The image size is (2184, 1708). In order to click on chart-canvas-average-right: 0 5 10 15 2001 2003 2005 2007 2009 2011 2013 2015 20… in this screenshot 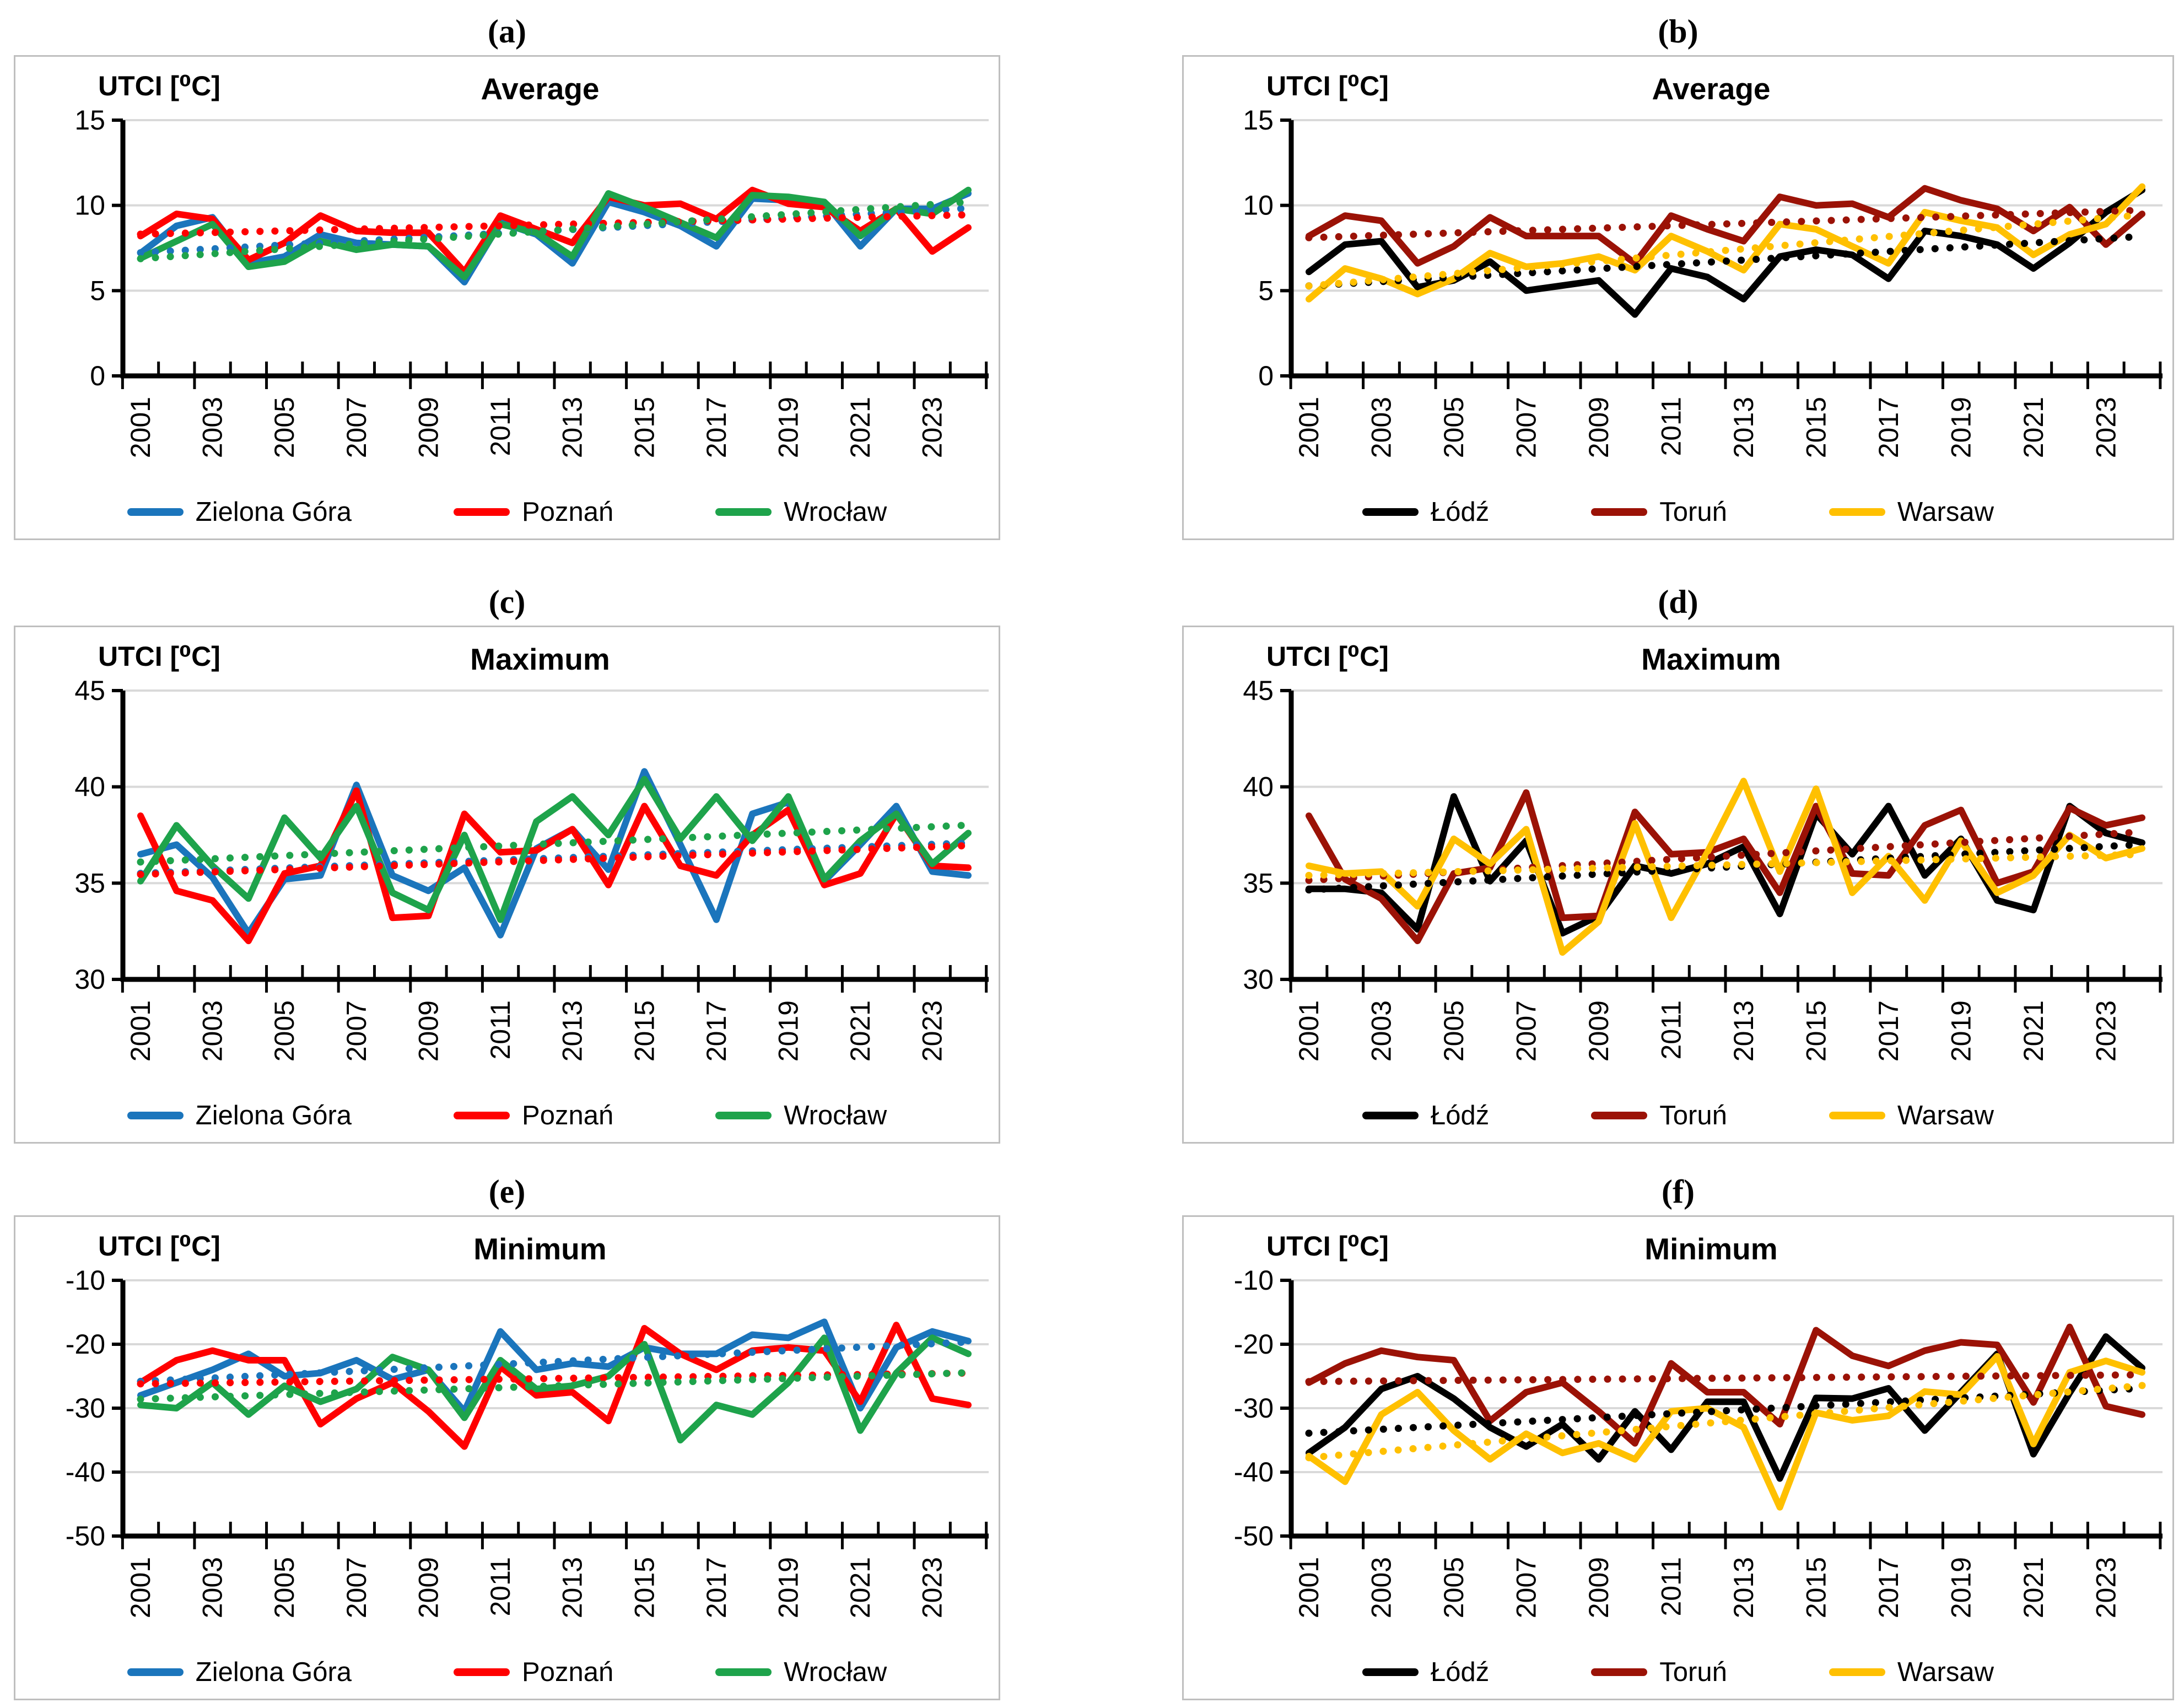, I will do `click(1703, 281)`.